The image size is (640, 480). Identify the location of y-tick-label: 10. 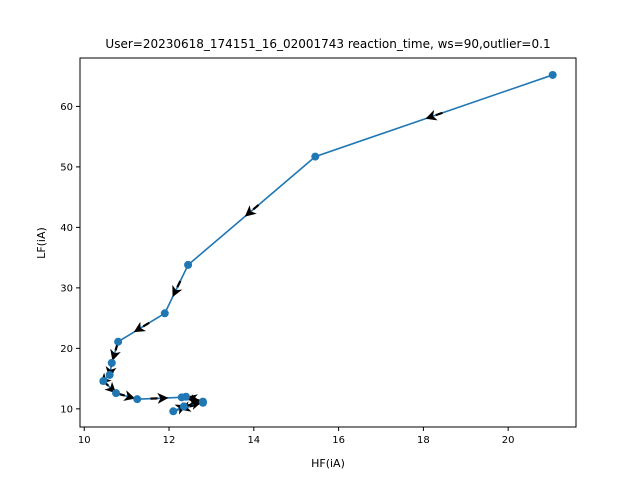
(66, 409).